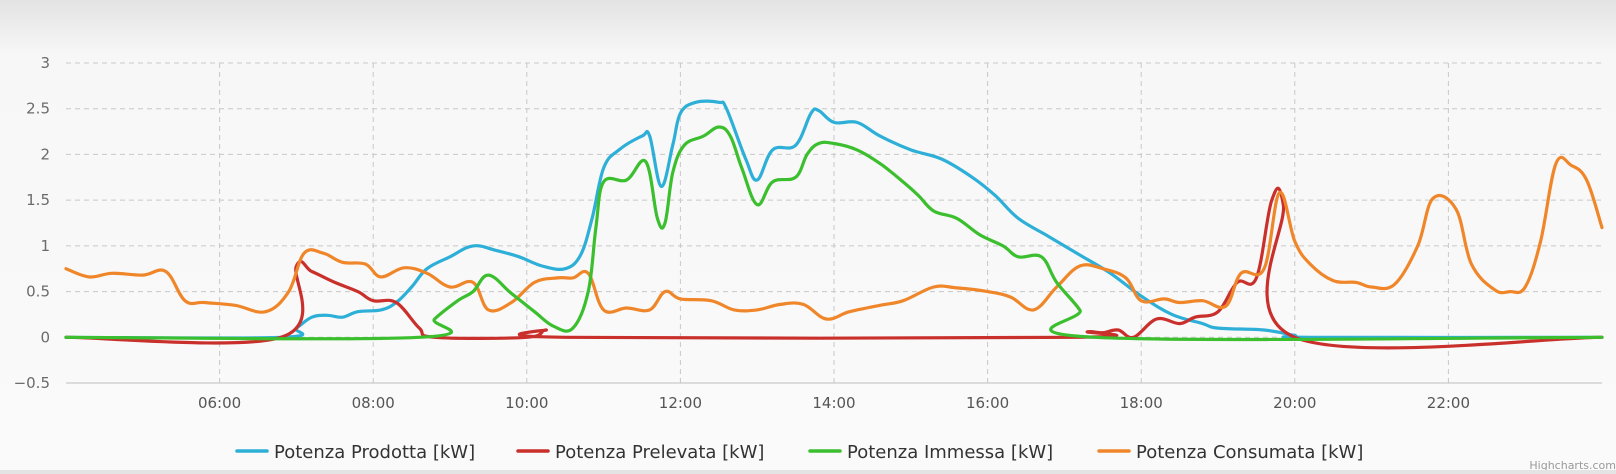  Describe the element at coordinates (38, 292) in the screenshot. I see `y-tick-label: 0.5` at that location.